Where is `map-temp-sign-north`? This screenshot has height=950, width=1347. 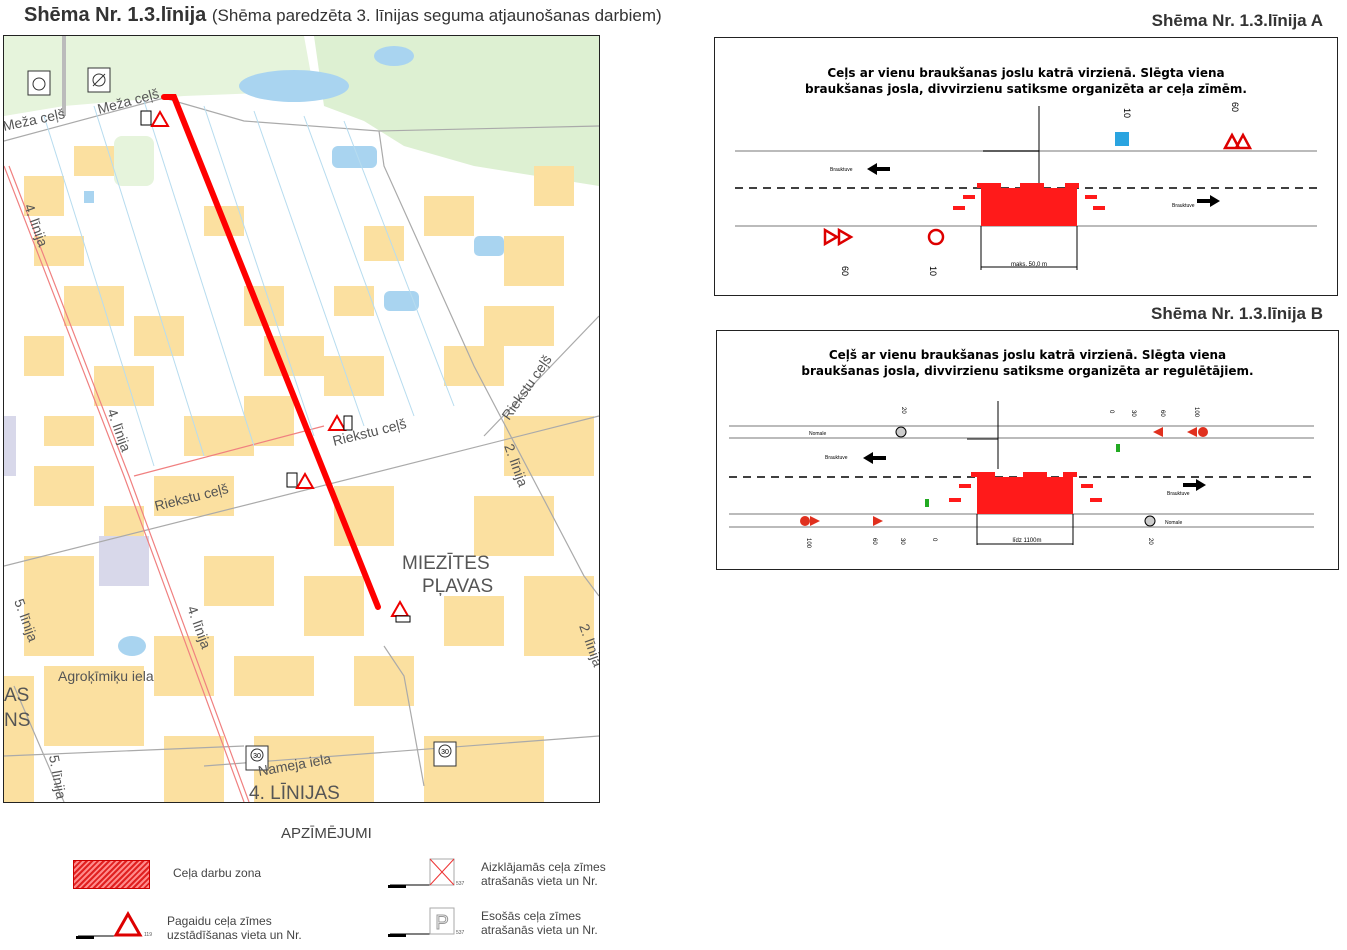
map-temp-sign-north is located at coordinates (155, 118).